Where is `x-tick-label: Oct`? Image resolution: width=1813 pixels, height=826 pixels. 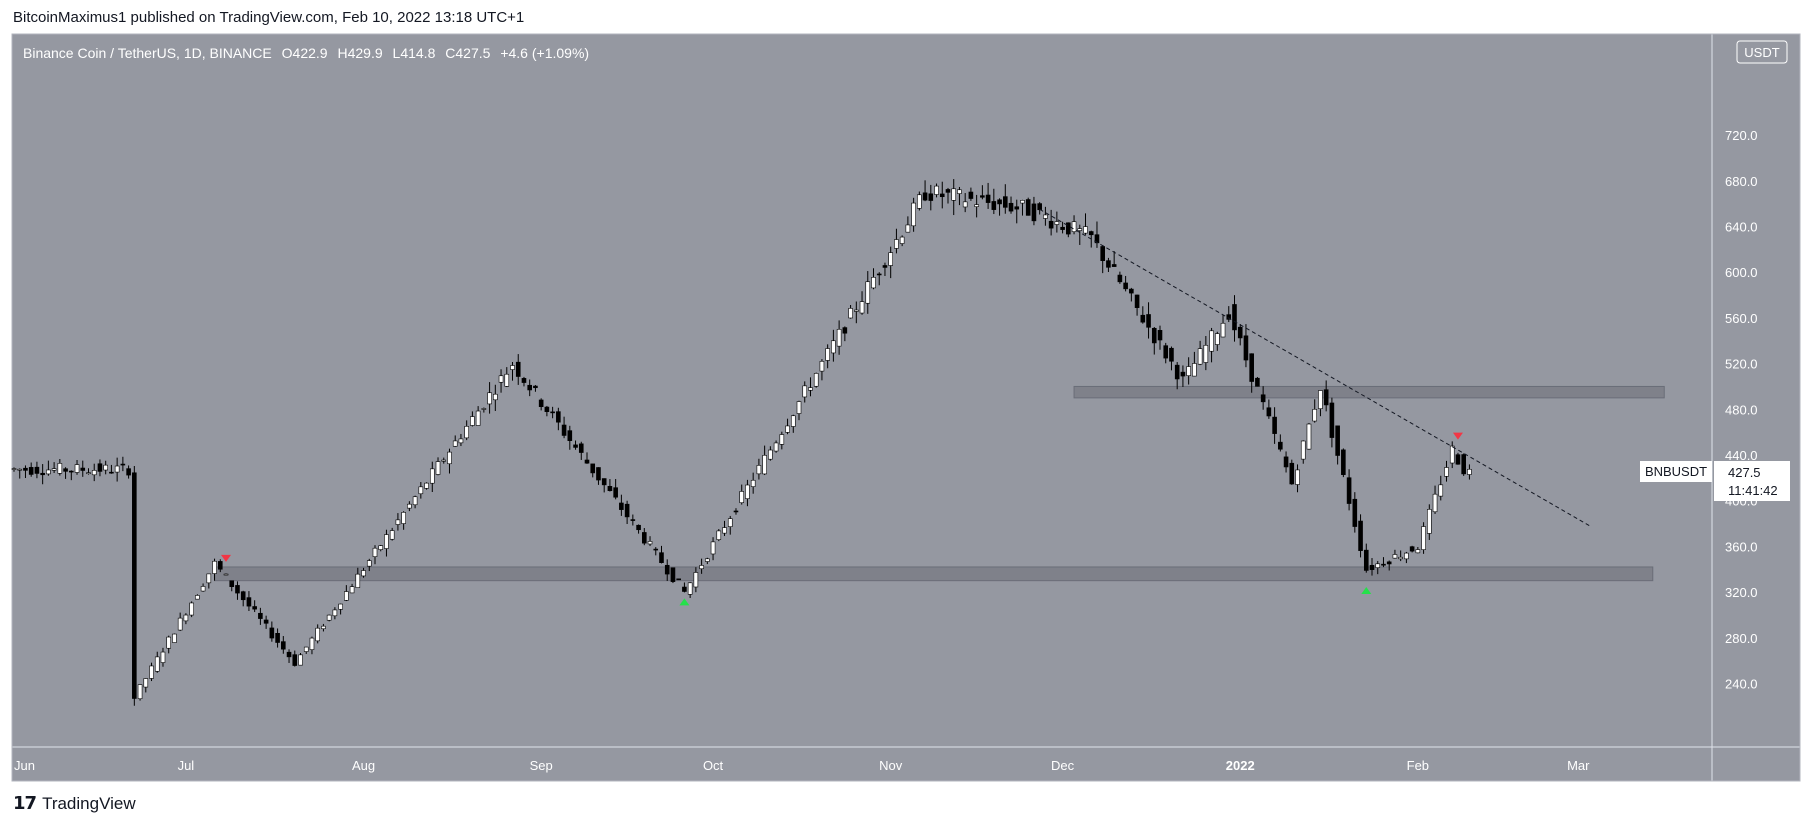 x-tick-label: Oct is located at coordinates (713, 765).